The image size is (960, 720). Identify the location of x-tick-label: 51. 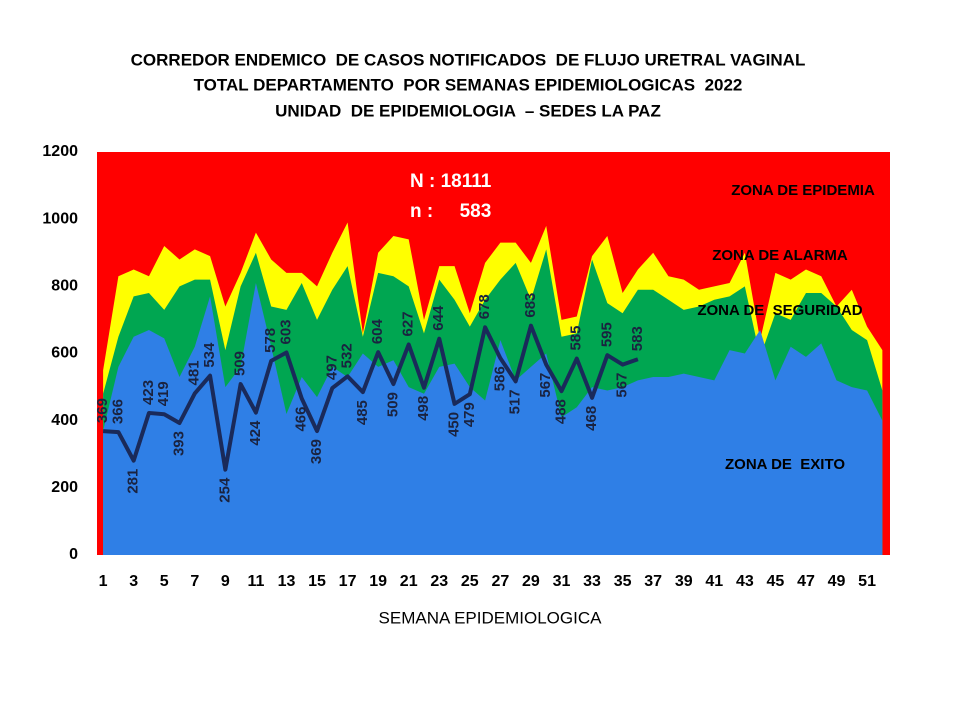
(867, 581).